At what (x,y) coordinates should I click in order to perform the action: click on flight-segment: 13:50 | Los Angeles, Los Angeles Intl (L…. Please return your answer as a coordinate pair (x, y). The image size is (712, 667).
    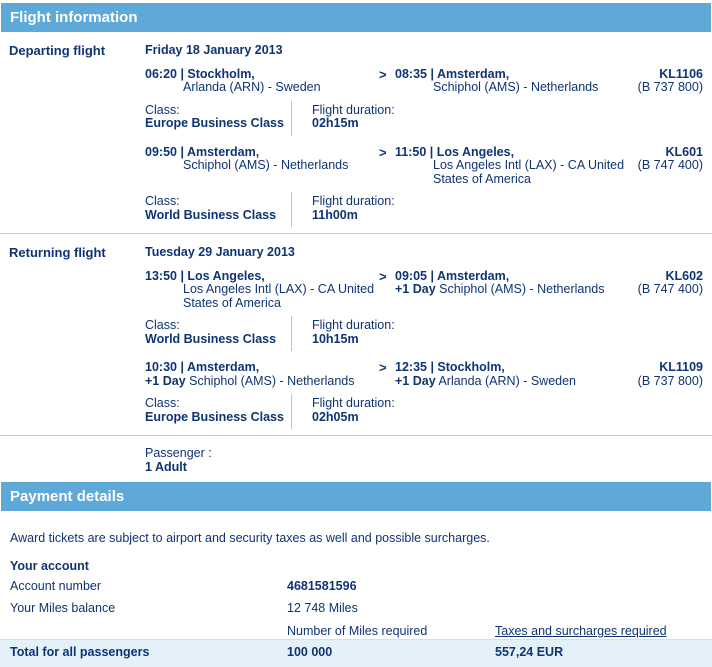
    Looking at the image, I should click on (356, 289).